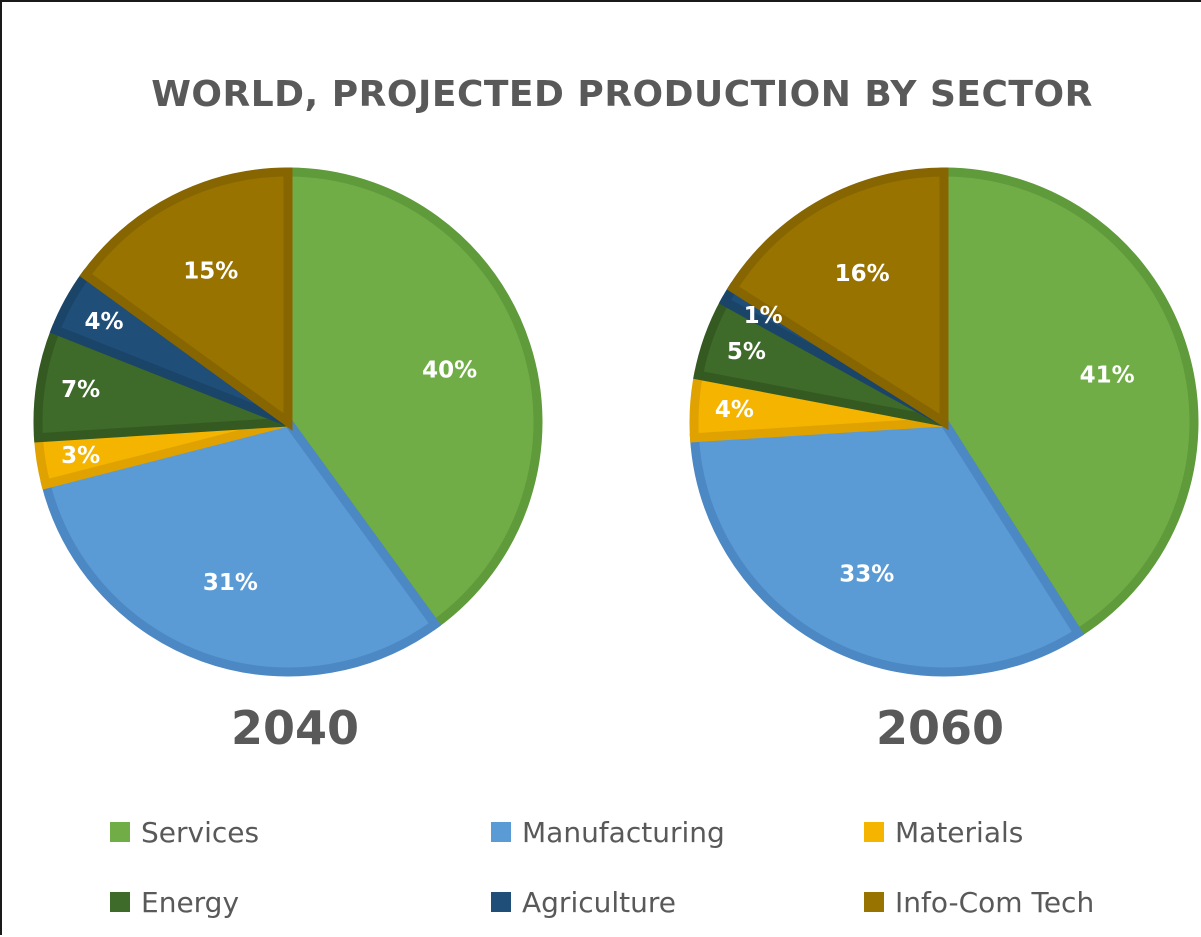  What do you see at coordinates (80, 390) in the screenshot?
I see `data-label-2040-energy: 7%` at bounding box center [80, 390].